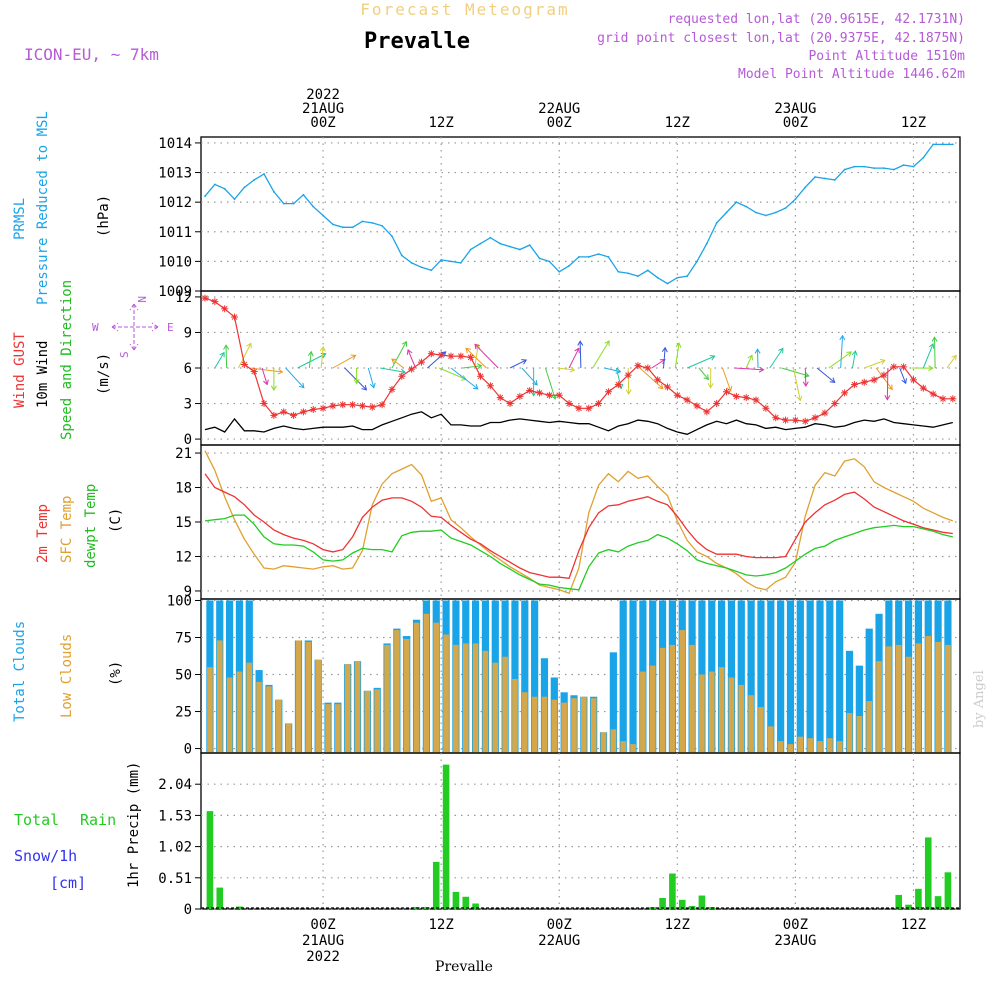 This screenshot has width=1000, height=1000. I want to click on y-tick-label: 12, so click(183, 557).